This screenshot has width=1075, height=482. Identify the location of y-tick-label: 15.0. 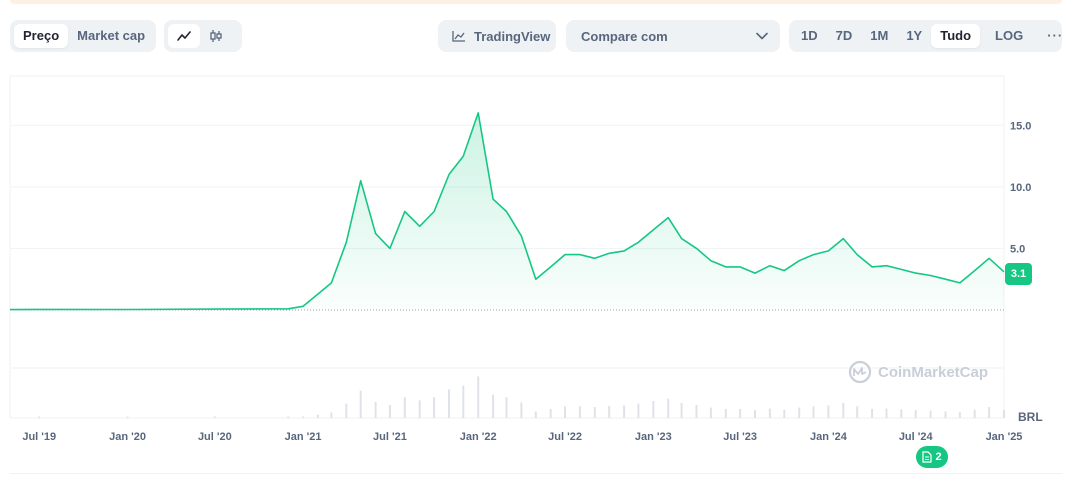
(1020, 126).